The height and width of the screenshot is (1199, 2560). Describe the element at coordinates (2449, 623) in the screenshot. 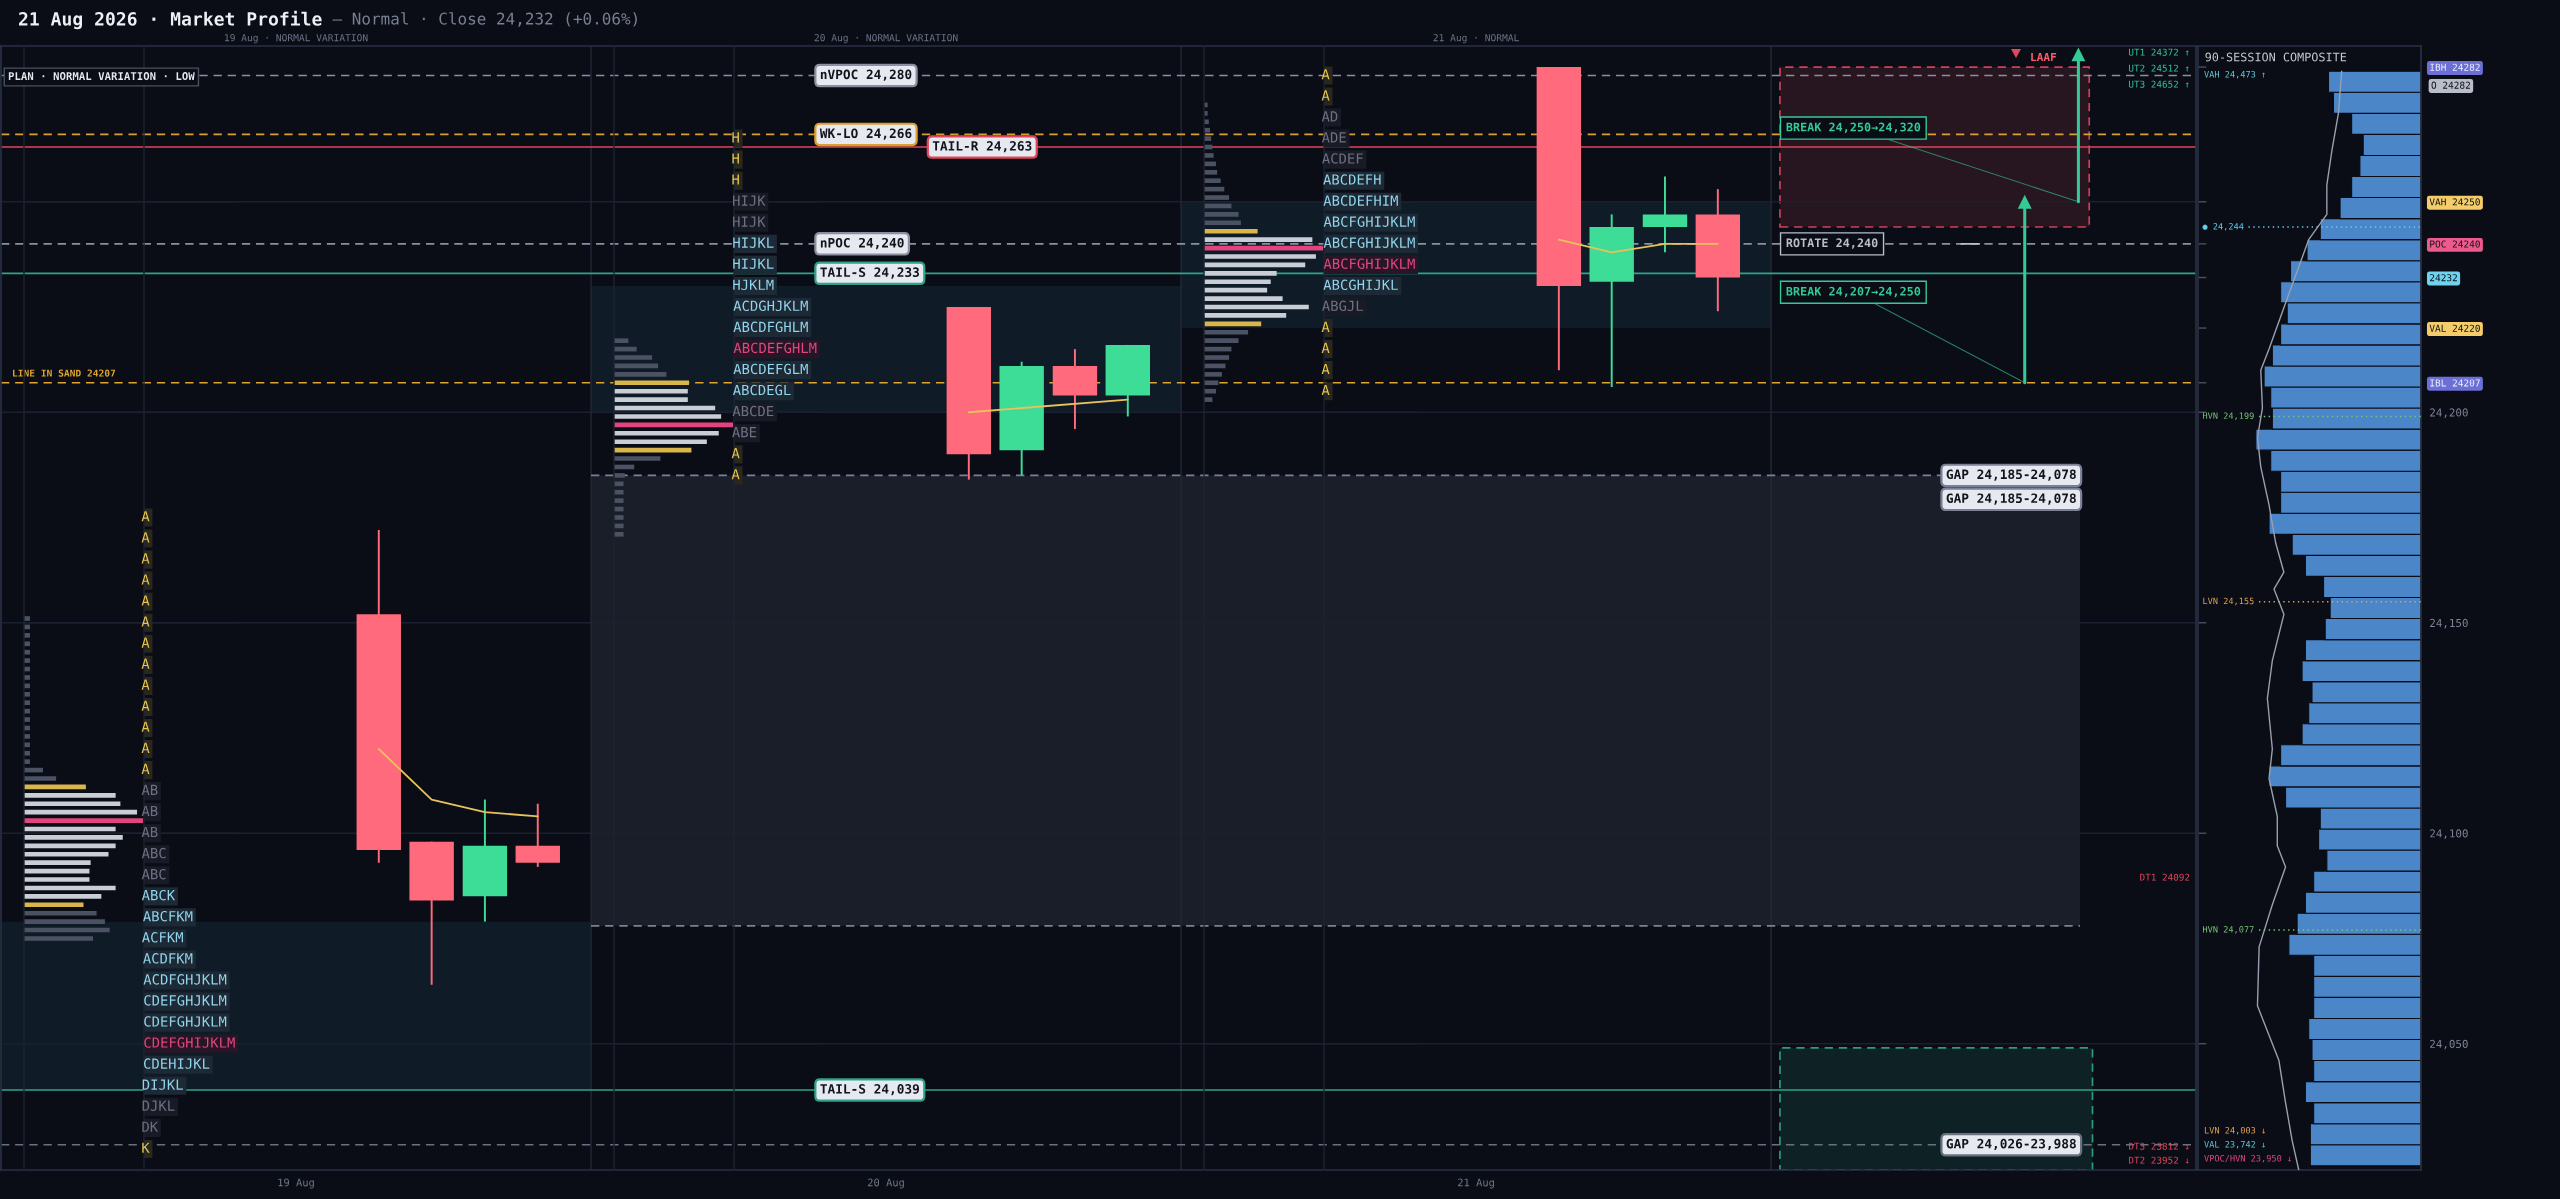

I see `y-tick-label: 24,150` at that location.